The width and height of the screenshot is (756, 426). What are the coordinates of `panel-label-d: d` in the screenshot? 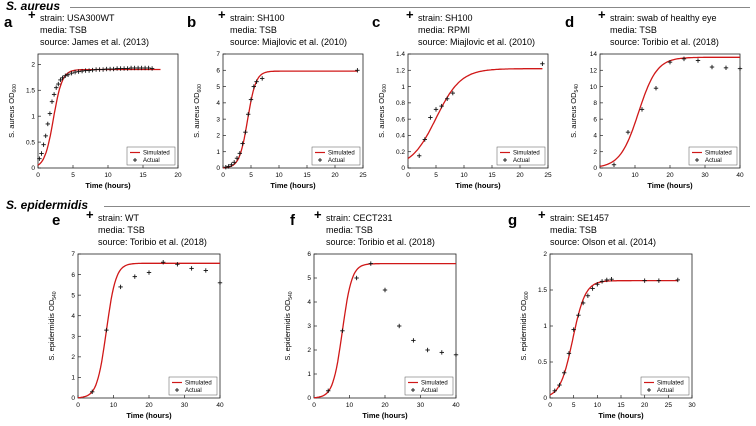 It's located at (570, 22).